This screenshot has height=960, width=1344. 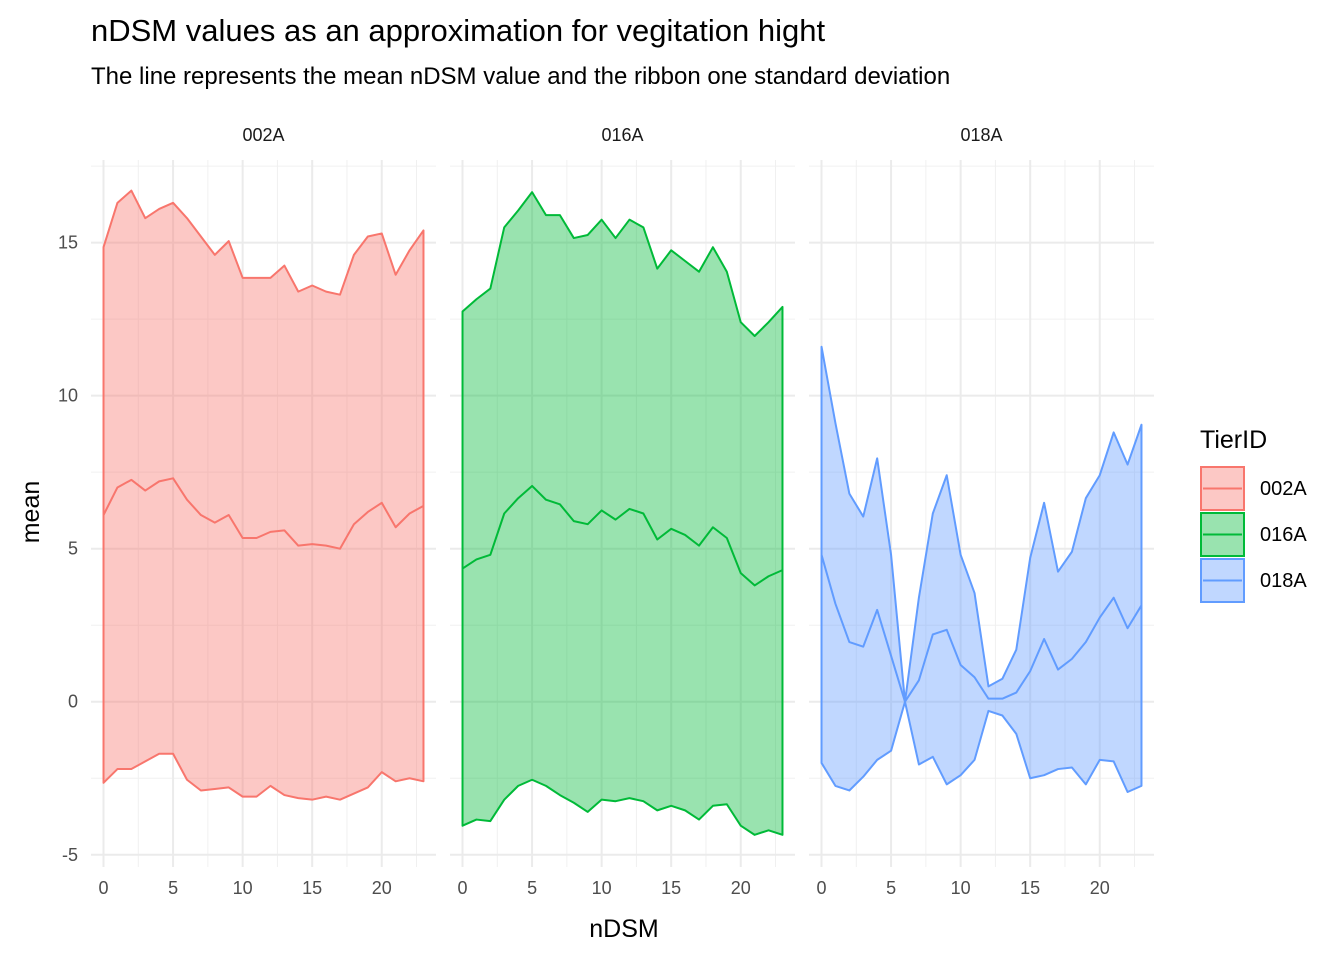 I want to click on legend-label: 016A, so click(x=1283, y=535).